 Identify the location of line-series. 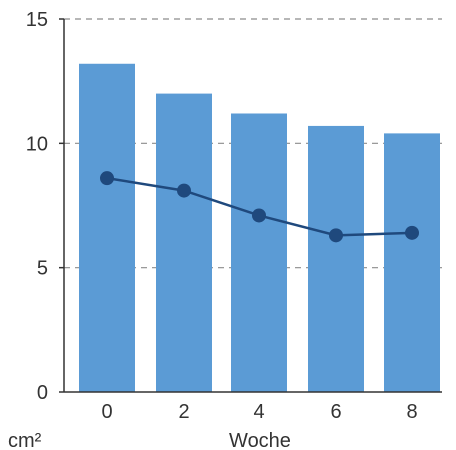
(259, 207).